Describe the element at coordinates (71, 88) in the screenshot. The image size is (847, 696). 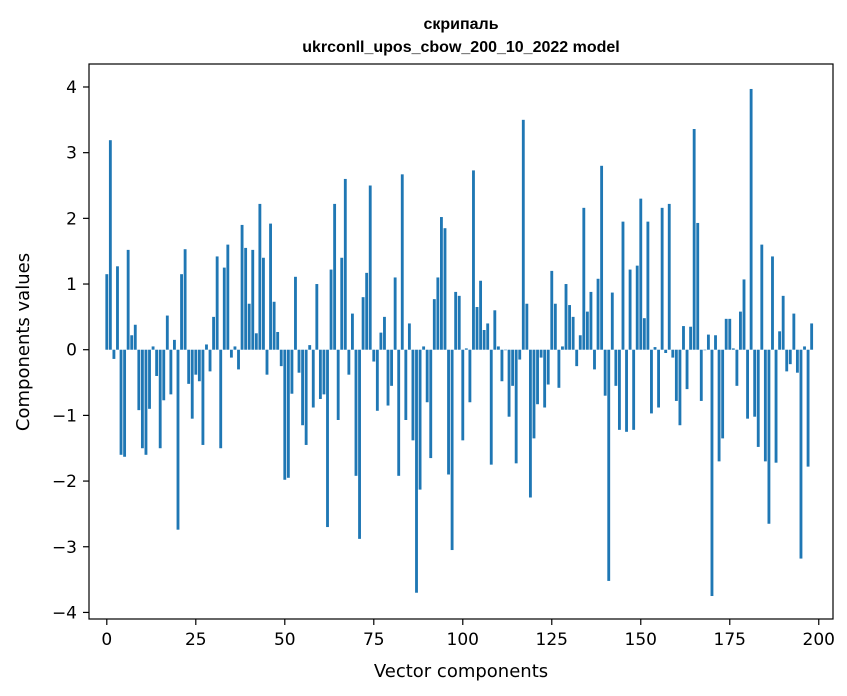
I see `y-tick-label: 4` at that location.